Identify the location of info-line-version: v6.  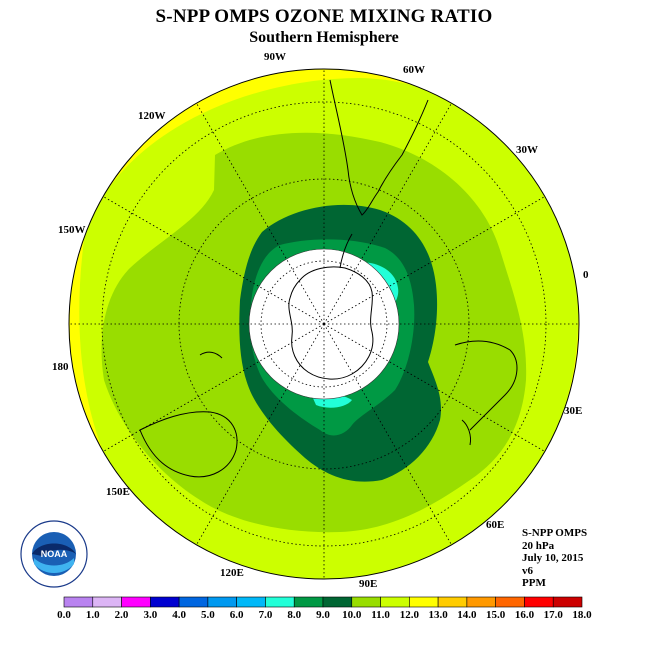
(527, 570).